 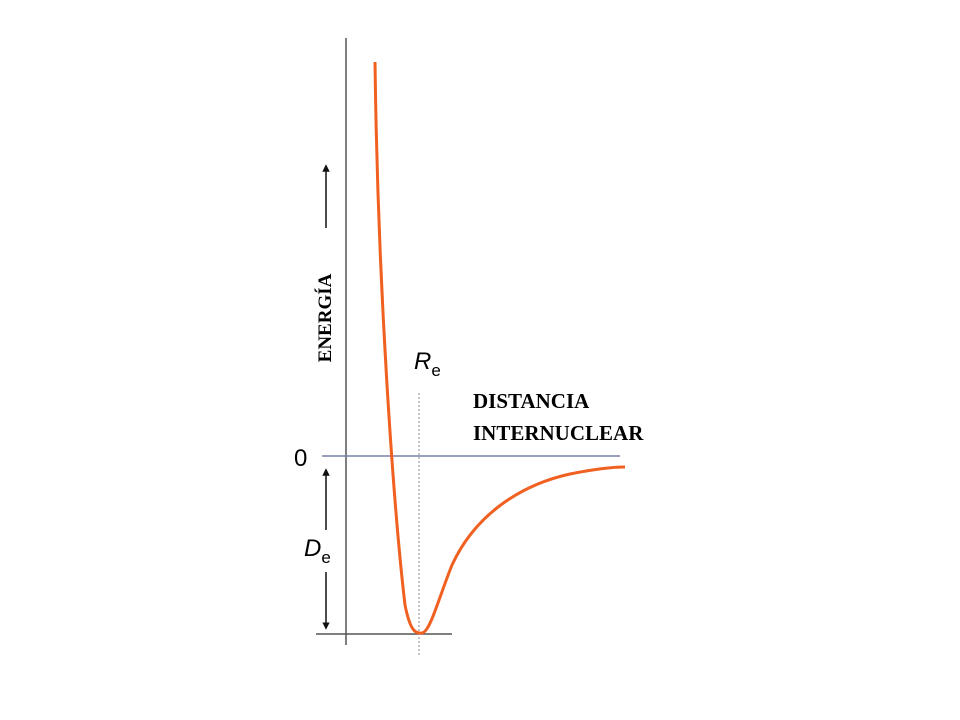 What do you see at coordinates (312, 548) in the screenshot?
I see `de-symbol: D` at bounding box center [312, 548].